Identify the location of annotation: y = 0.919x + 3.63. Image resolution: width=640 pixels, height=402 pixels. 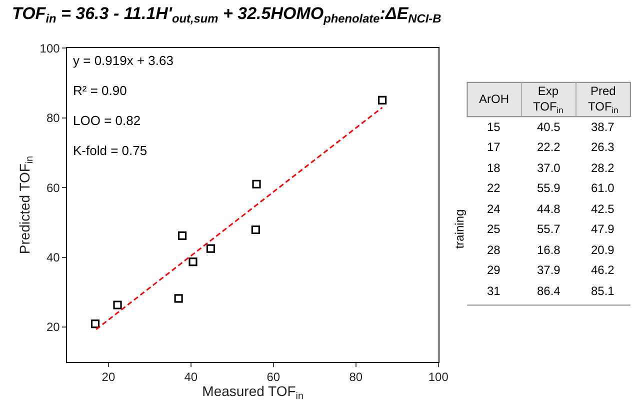
(123, 60).